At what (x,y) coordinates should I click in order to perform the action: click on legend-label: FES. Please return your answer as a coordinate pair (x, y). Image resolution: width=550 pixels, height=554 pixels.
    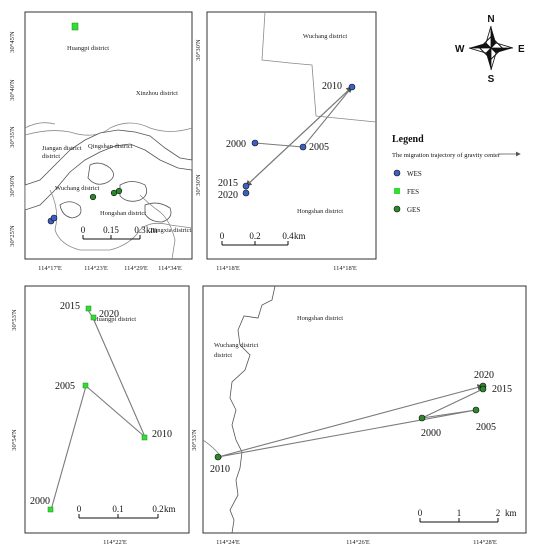
    Looking at the image, I should click on (413, 192).